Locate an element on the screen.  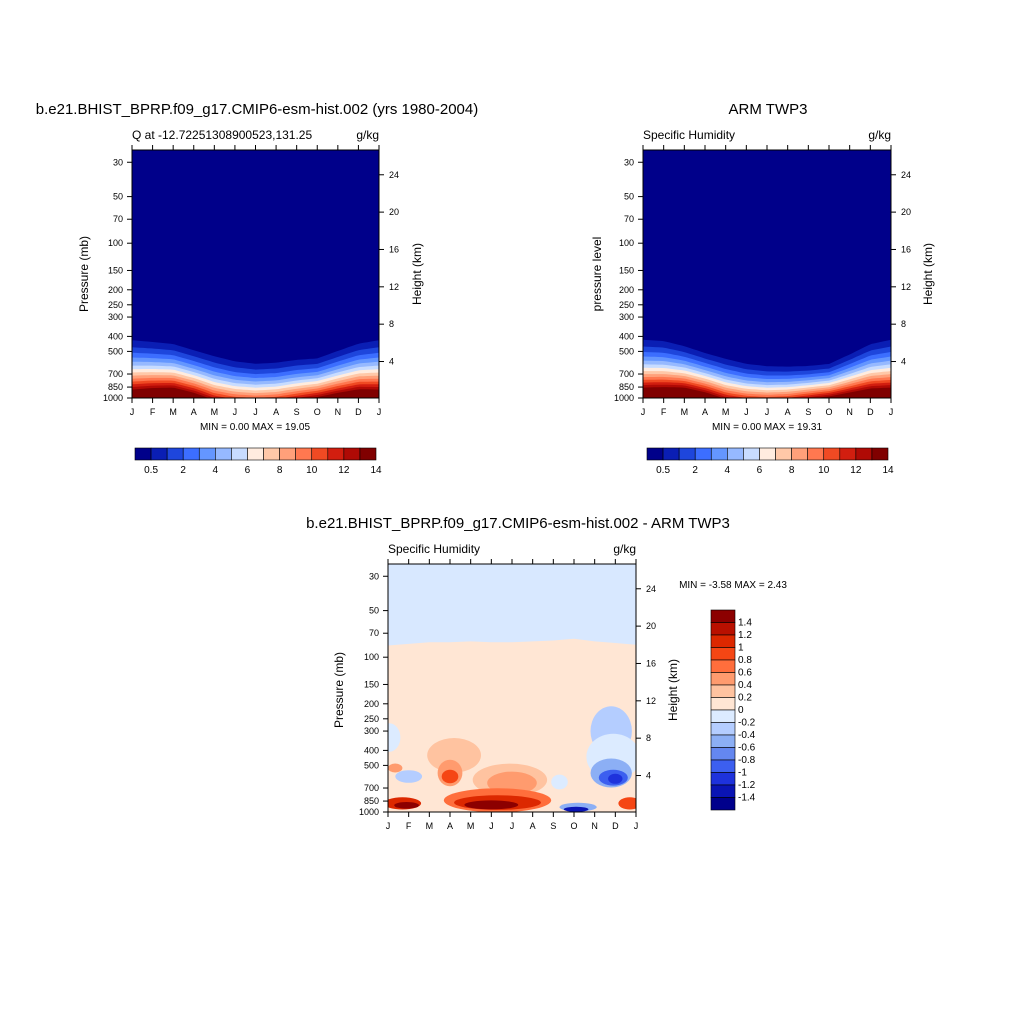
colorbar-label: -1 is located at coordinates (742, 773).